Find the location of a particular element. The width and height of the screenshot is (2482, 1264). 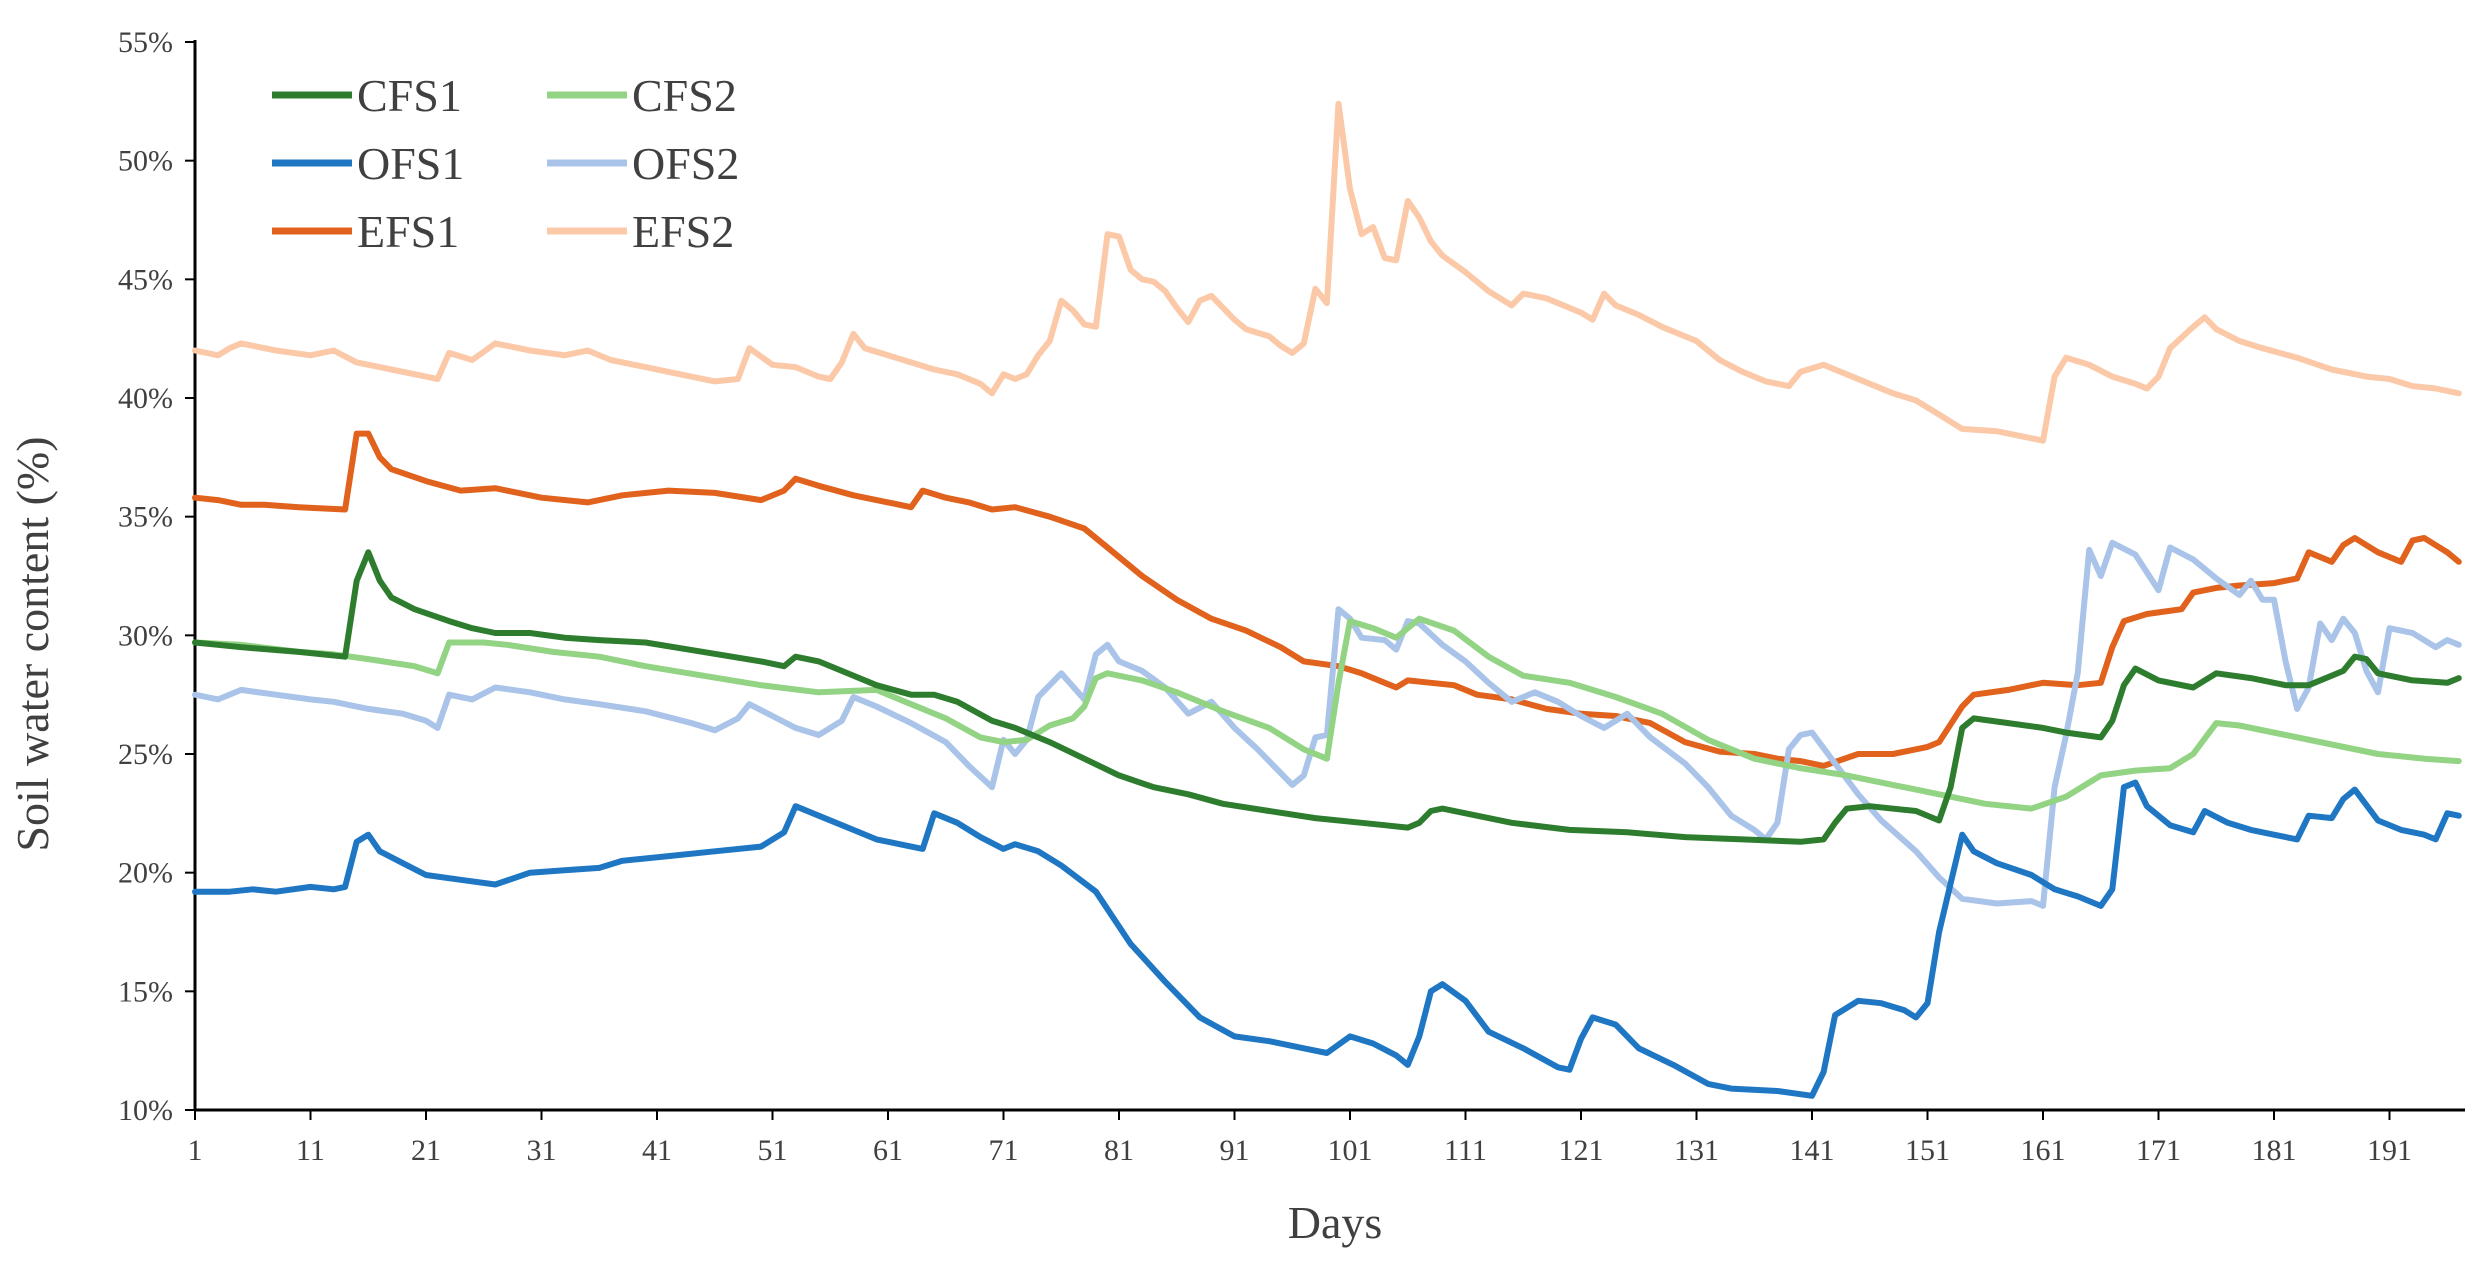

x-tick-label: 121 is located at coordinates (1581, 1150).